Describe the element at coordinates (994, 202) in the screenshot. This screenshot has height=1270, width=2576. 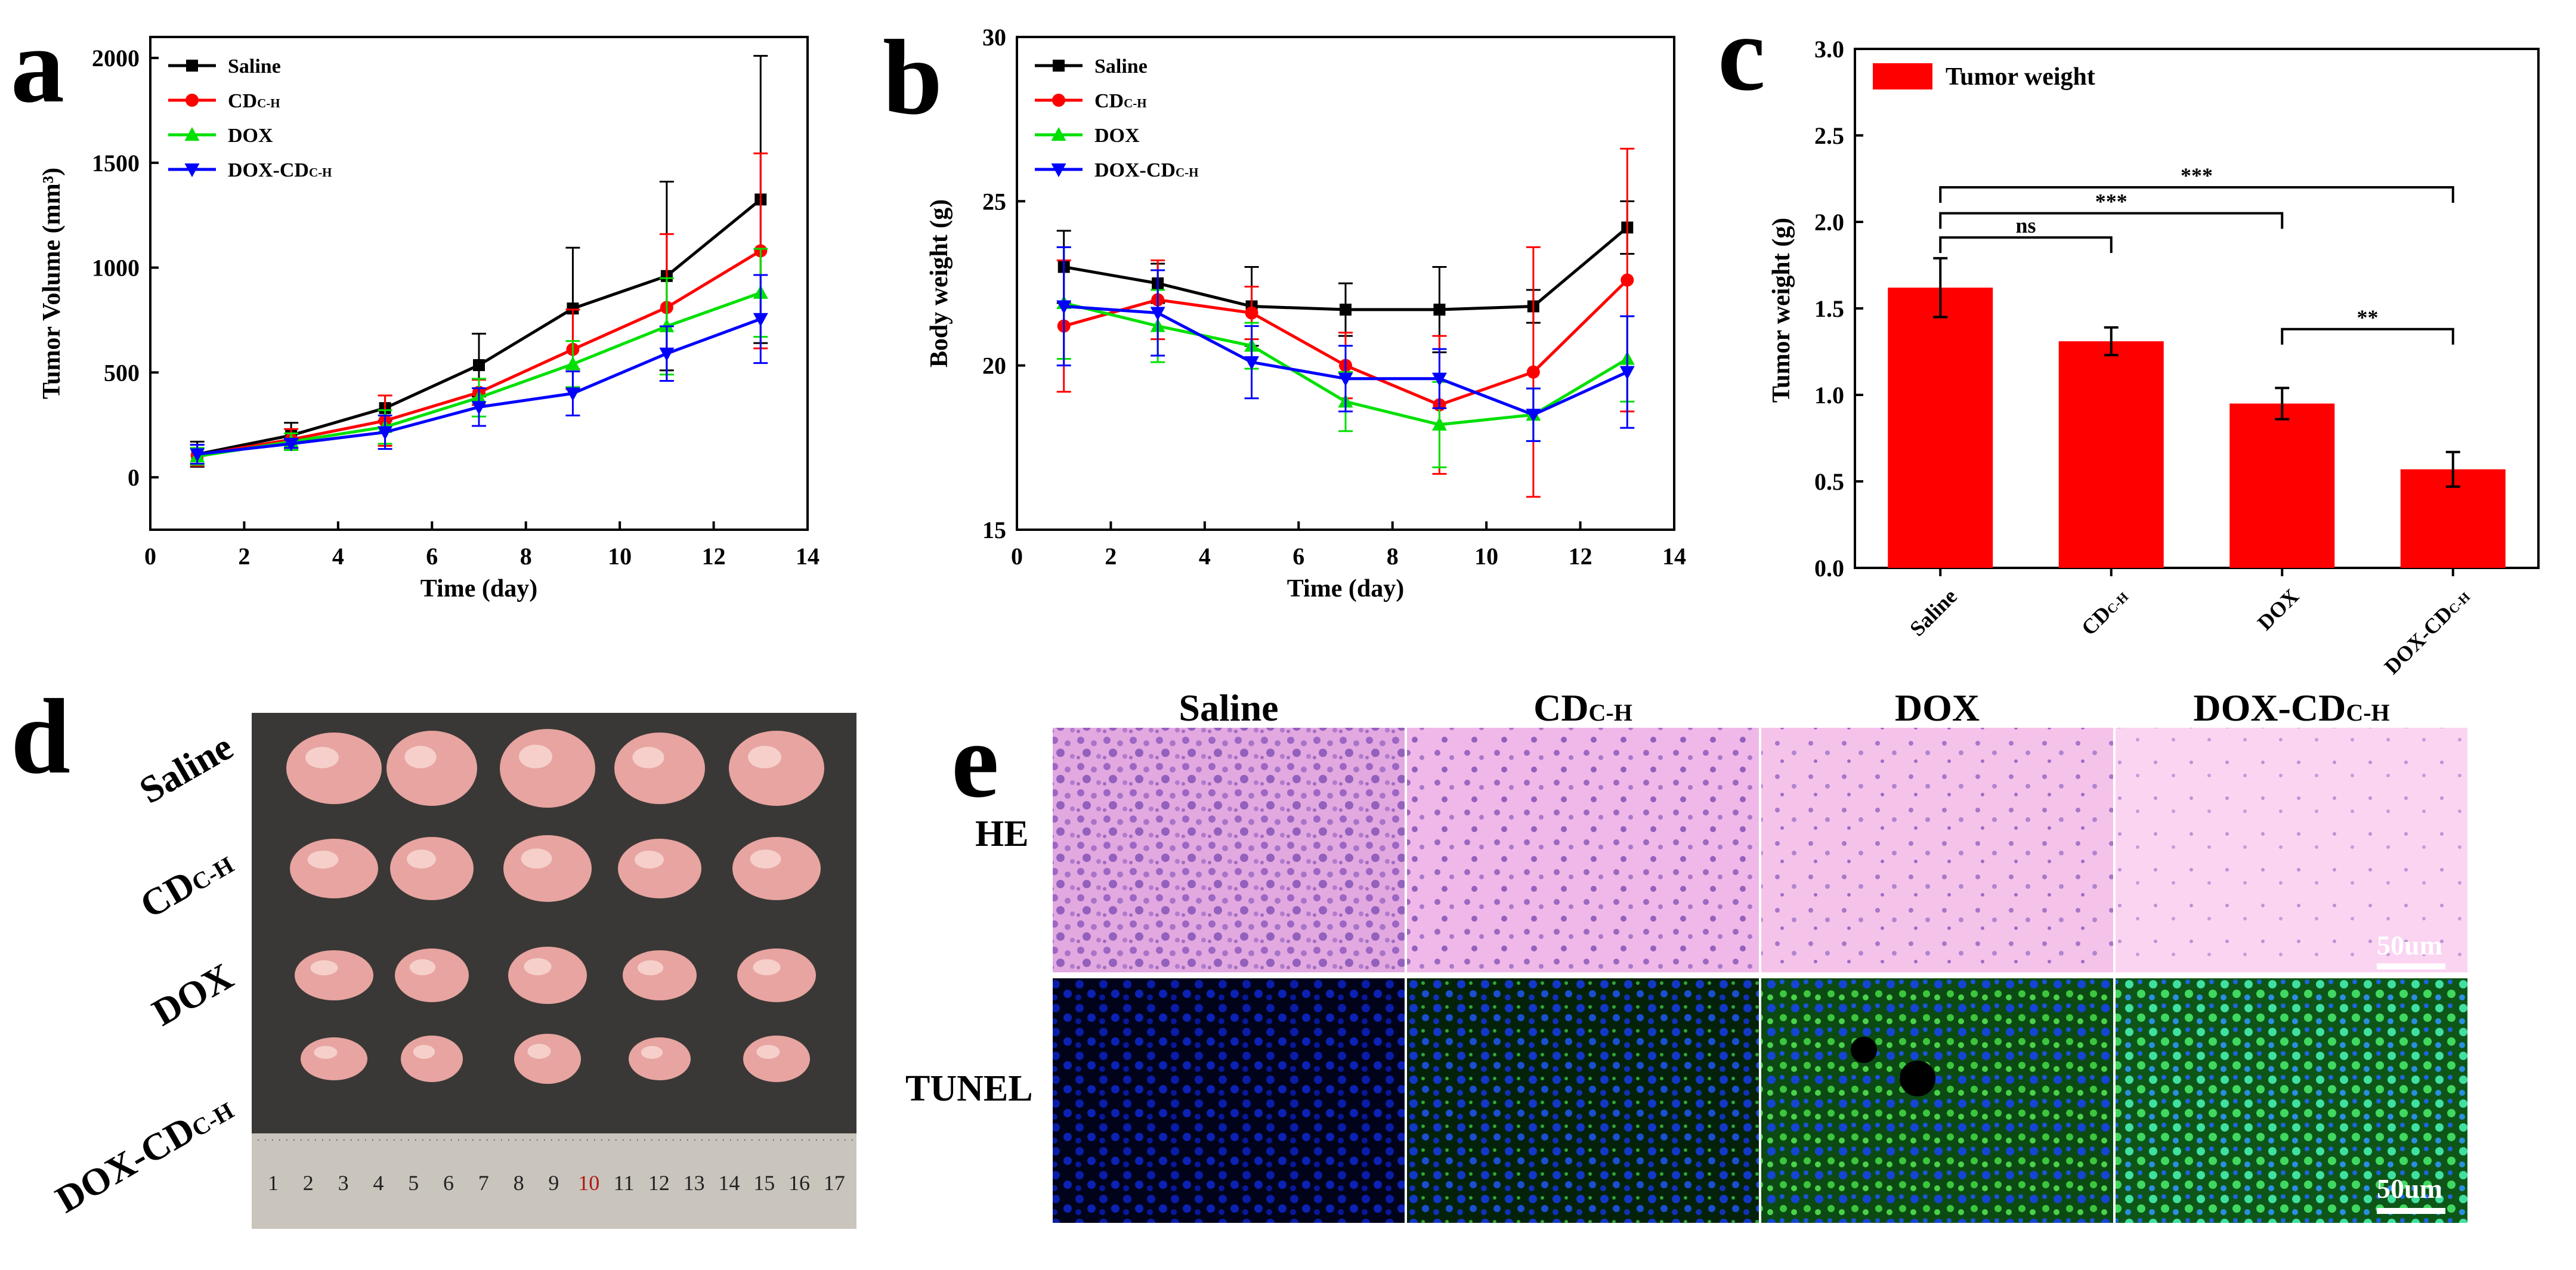
I see `y-tick-label: 25` at that location.